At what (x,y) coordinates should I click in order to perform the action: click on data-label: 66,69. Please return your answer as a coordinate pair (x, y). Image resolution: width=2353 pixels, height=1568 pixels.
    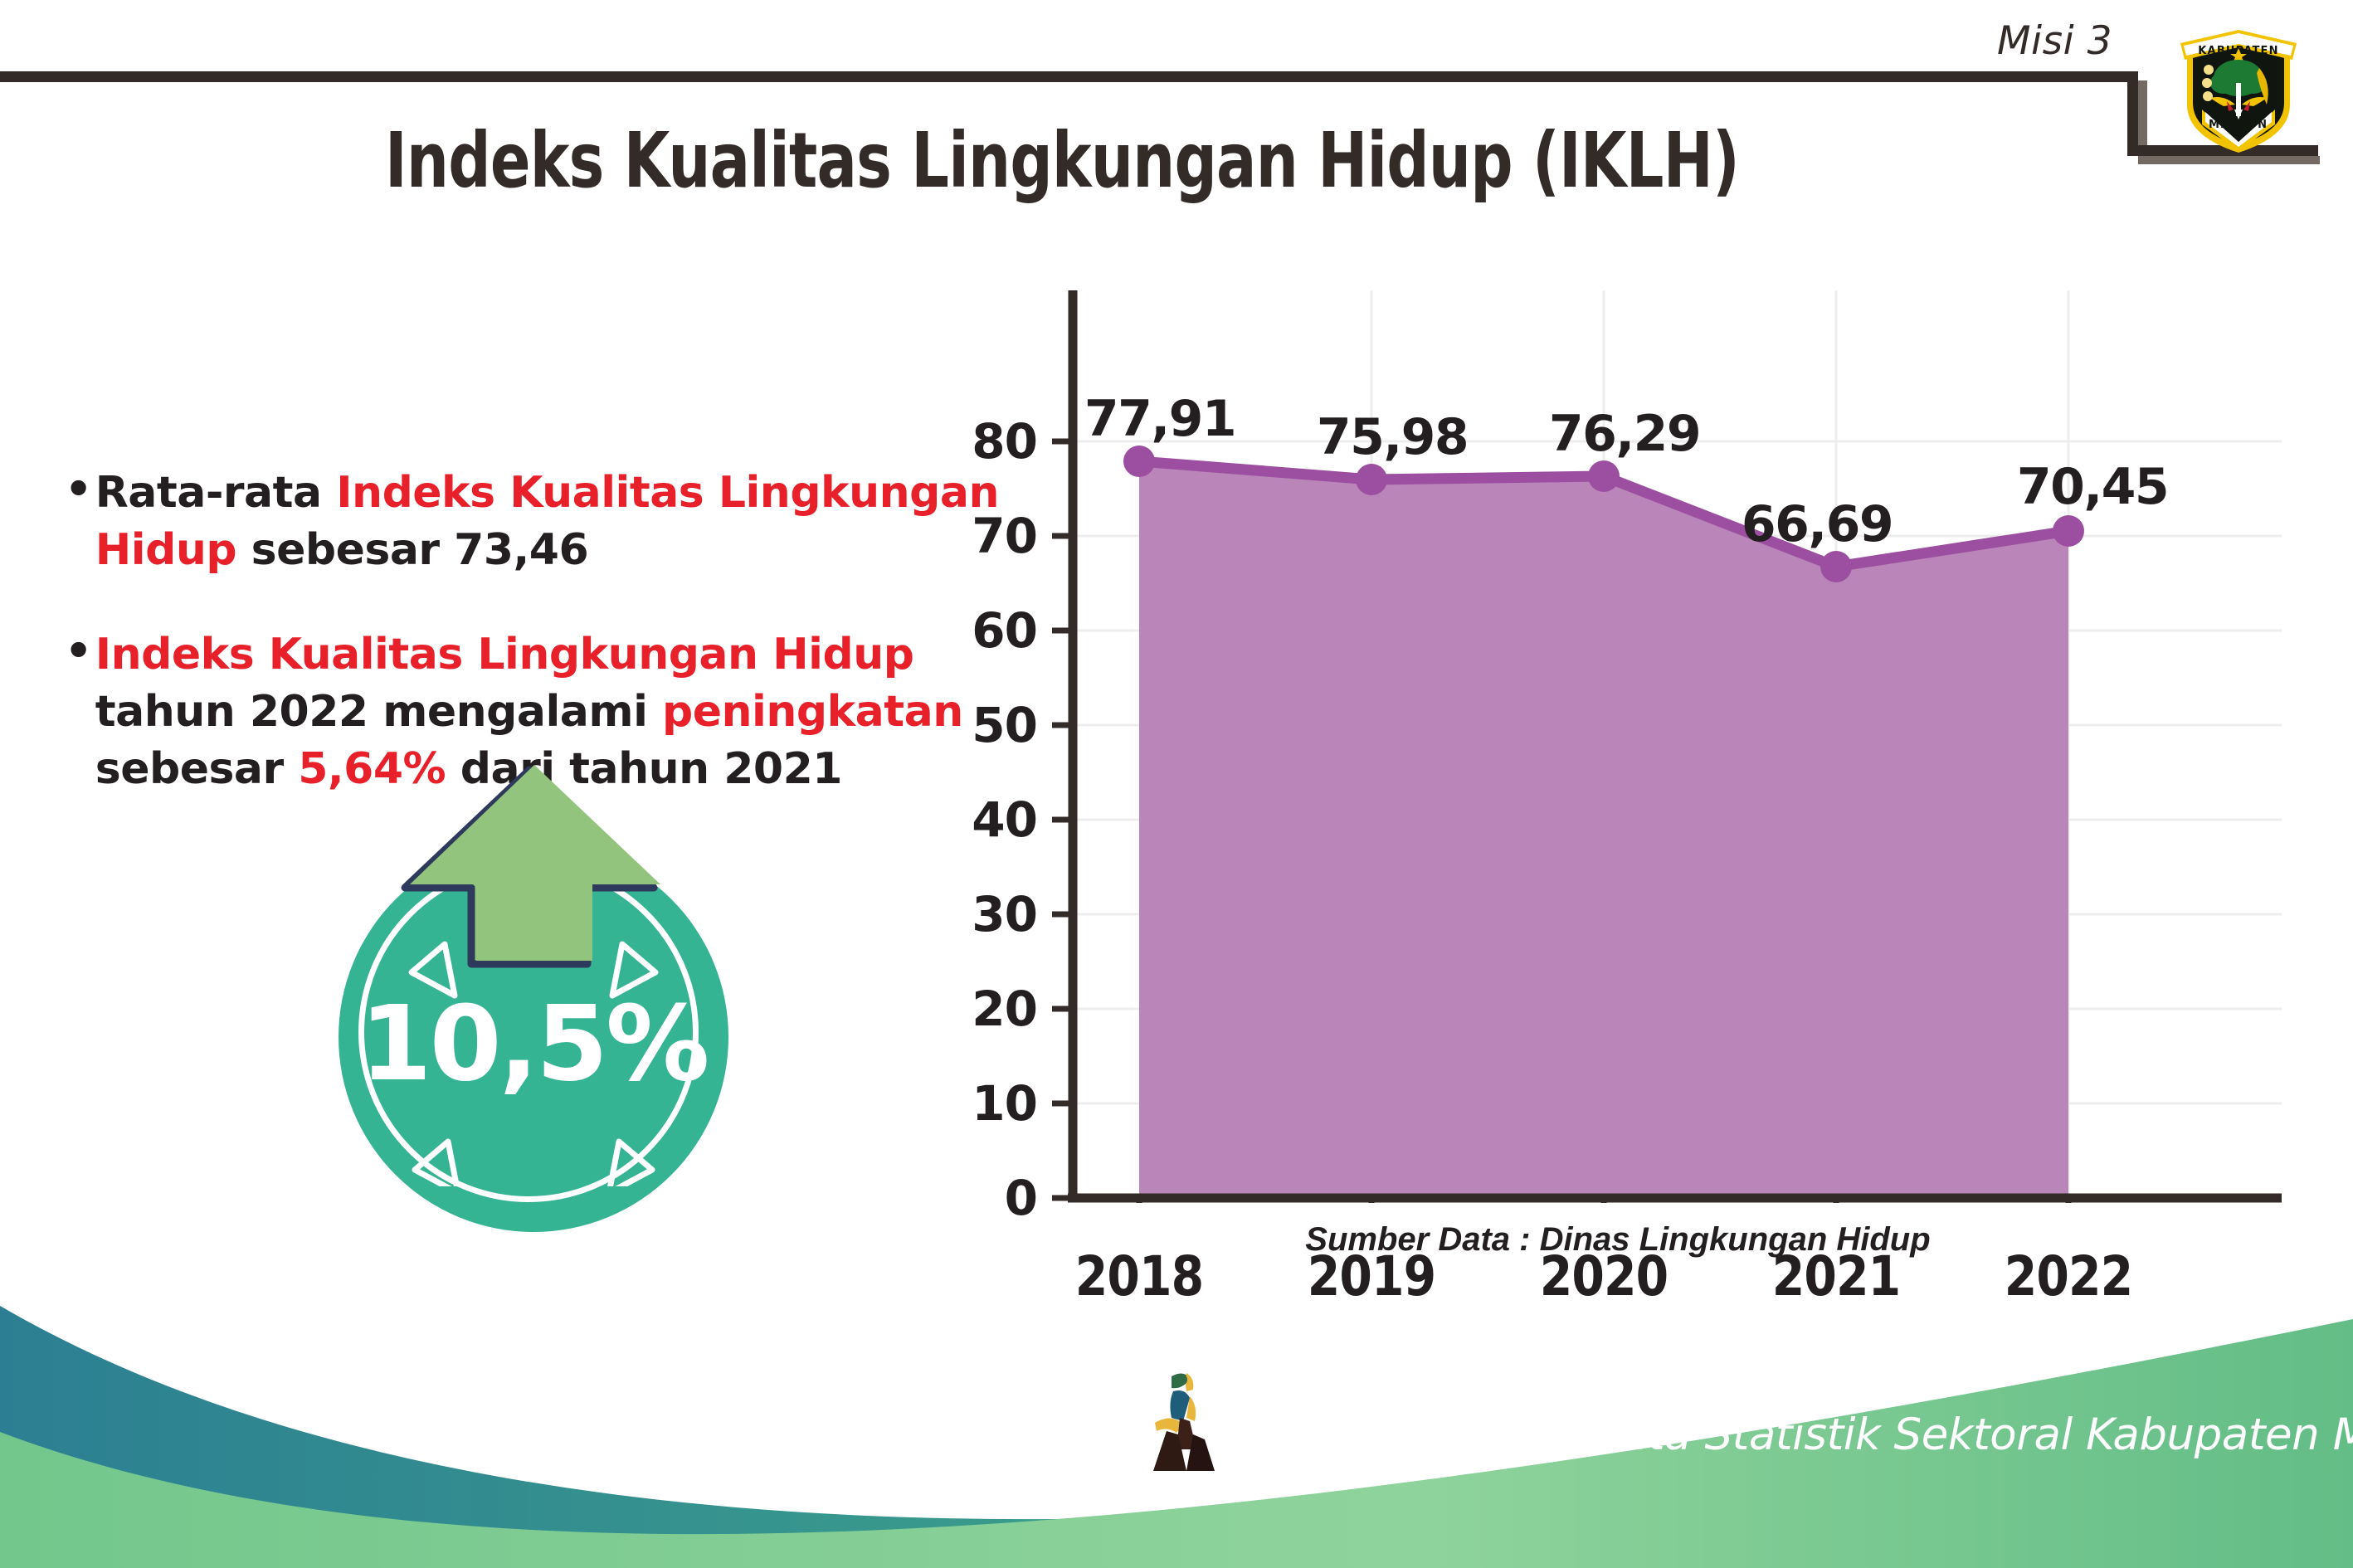
    Looking at the image, I should click on (1817, 524).